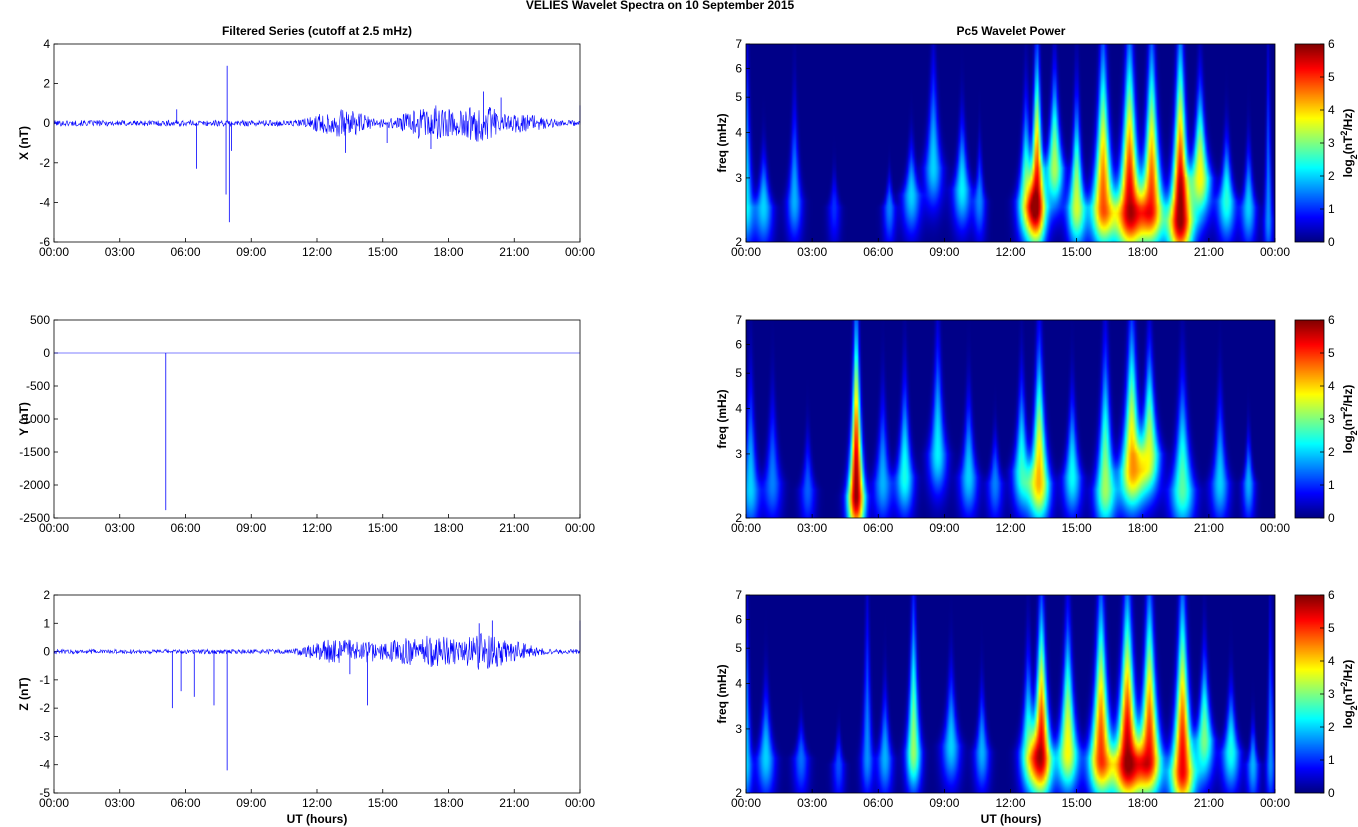 Image resolution: width=1358 pixels, height=827 pixels. Describe the element at coordinates (40, 320) in the screenshot. I see `series-y-ytick-label: 500` at that location.